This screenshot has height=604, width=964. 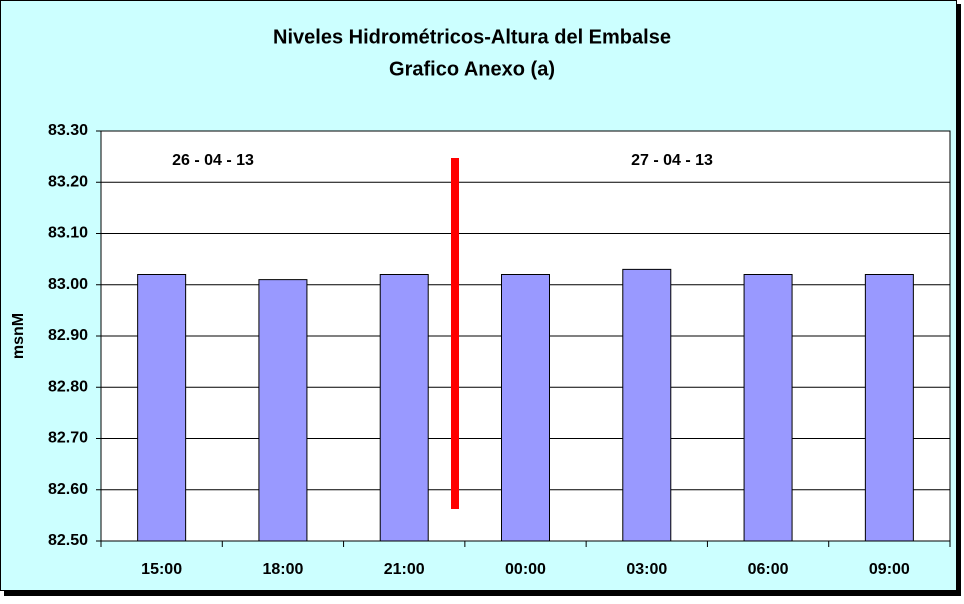 I want to click on x-tick-label: 18:00, so click(x=282, y=569).